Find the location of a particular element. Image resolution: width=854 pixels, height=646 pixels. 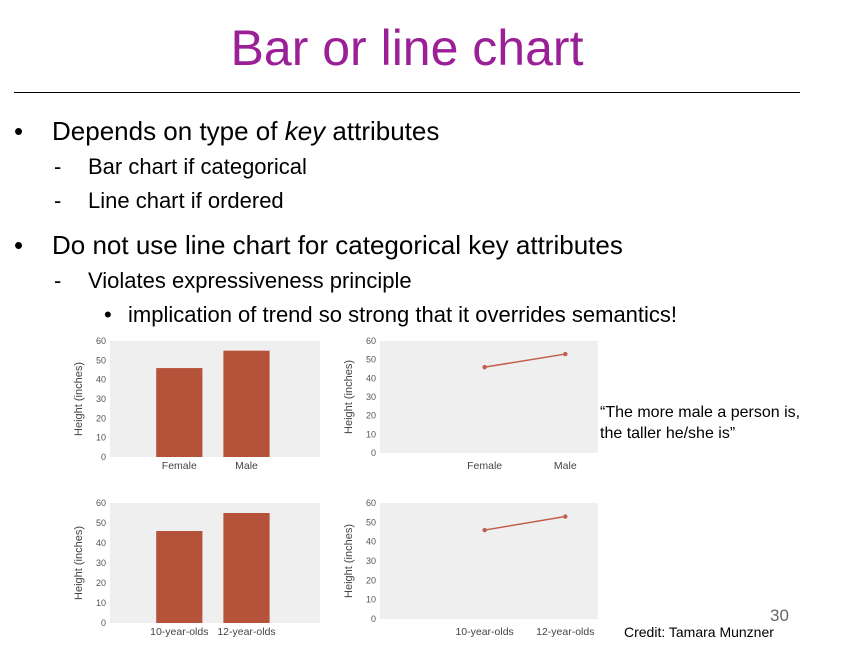

bullet-text-suffix: attributes is located at coordinates (382, 131).